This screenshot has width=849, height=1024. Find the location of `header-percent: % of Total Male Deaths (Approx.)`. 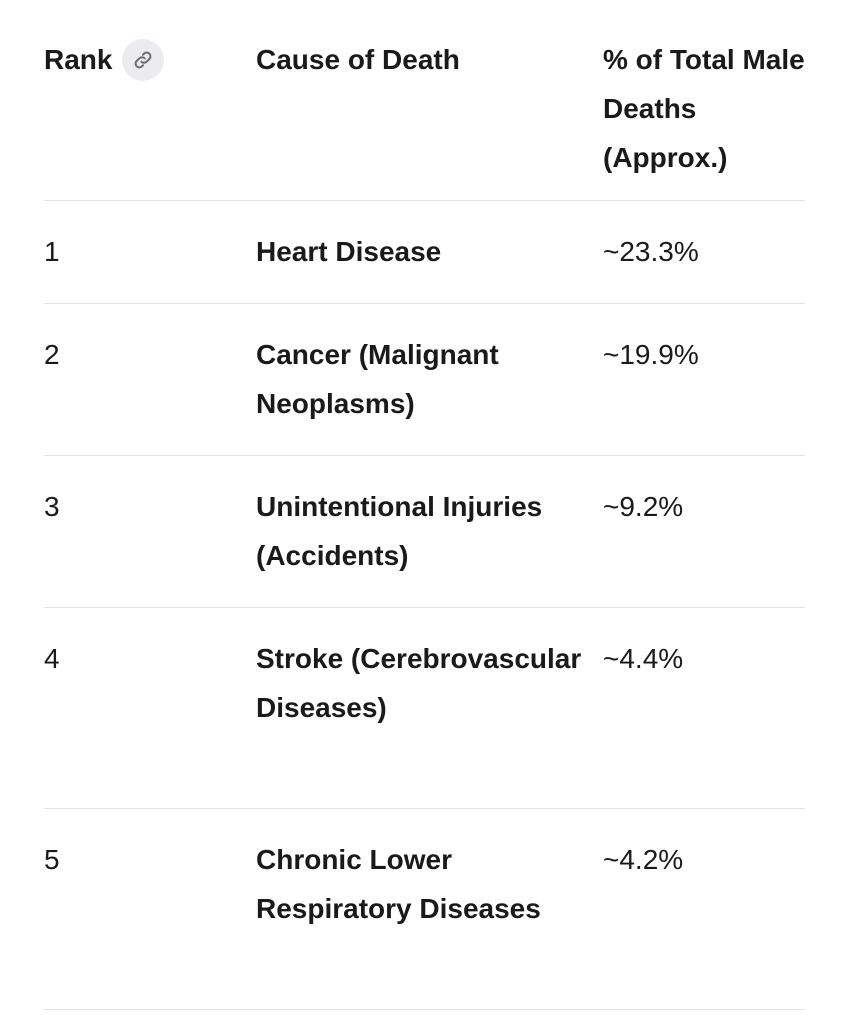

header-percent: % of Total Male Deaths (Approx.) is located at coordinates (704, 108).